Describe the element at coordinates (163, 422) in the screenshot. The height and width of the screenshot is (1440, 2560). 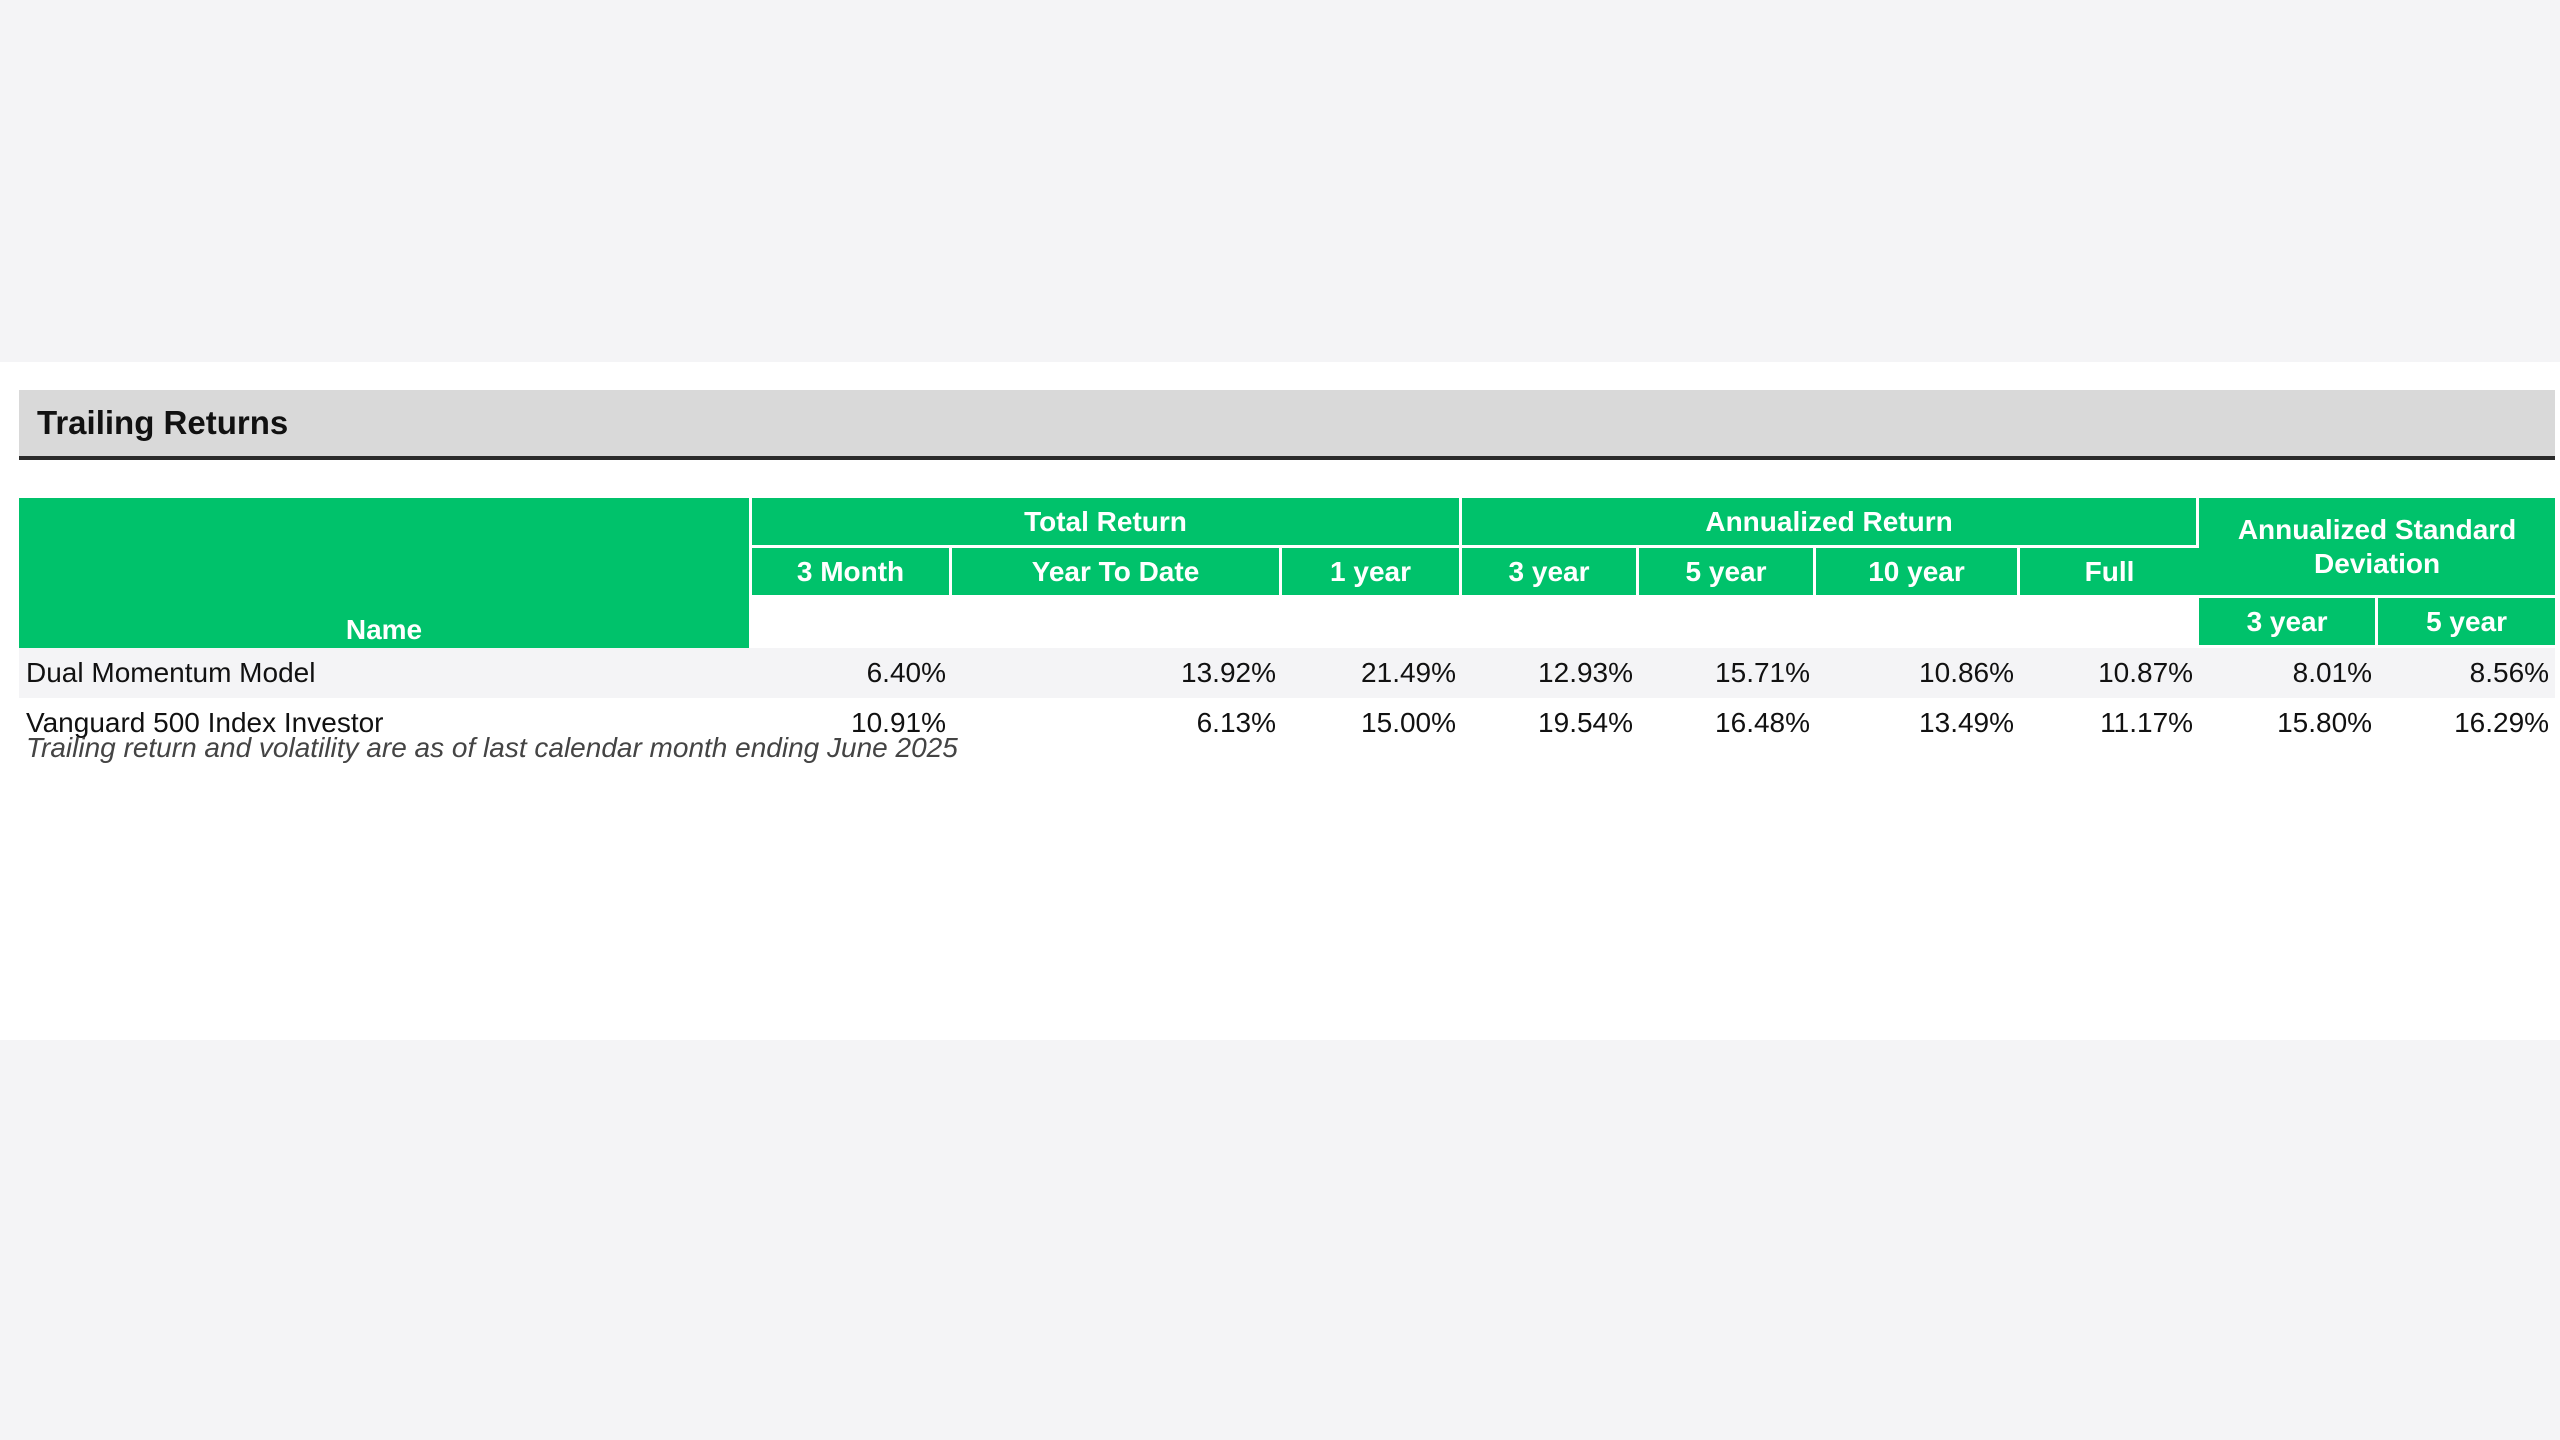
I see `section-title: Trailing Returns` at that location.